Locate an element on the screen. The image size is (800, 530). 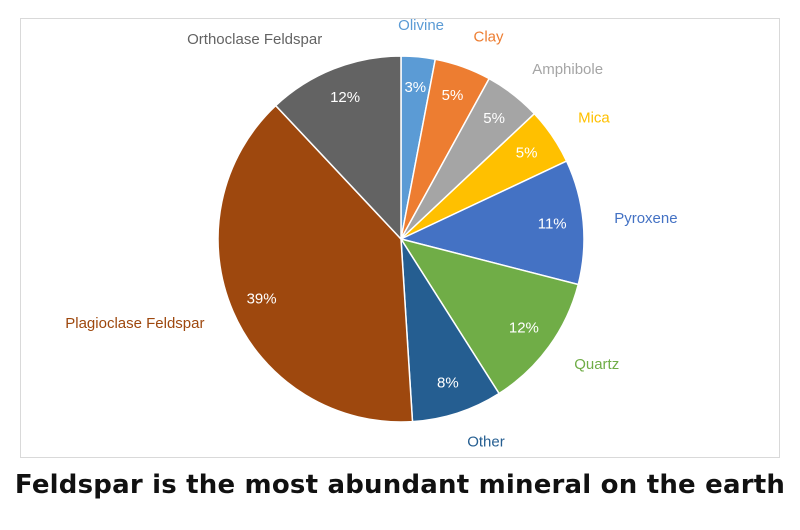
slice-plagioclase-feldspar is located at coordinates (315, 263).